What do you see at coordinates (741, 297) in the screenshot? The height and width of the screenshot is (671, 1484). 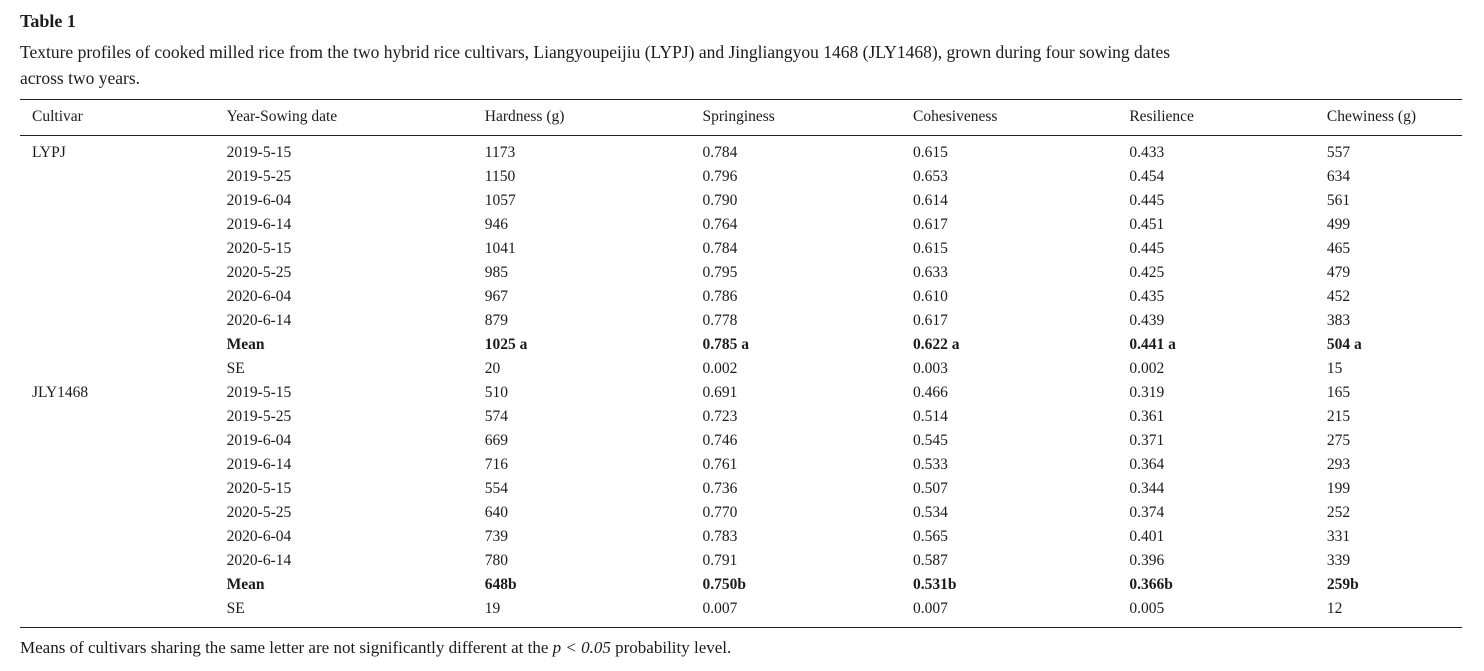 I see `table-row: 2020-6-04 967 0.786 0.610 0.435 452` at bounding box center [741, 297].